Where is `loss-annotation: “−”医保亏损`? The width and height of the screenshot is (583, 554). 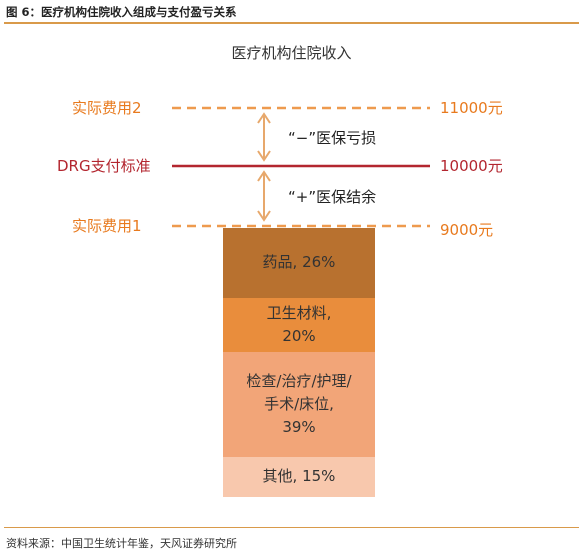 loss-annotation: “−”医保亏损 is located at coordinates (332, 138).